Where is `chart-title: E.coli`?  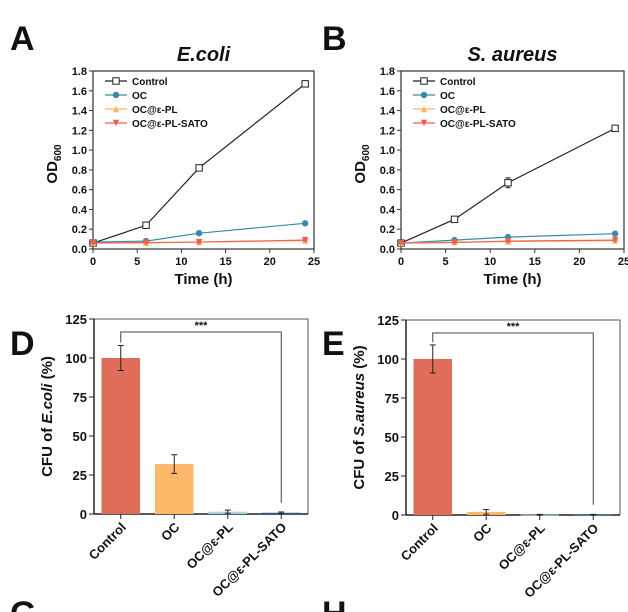 chart-title: E.coli is located at coordinates (204, 55).